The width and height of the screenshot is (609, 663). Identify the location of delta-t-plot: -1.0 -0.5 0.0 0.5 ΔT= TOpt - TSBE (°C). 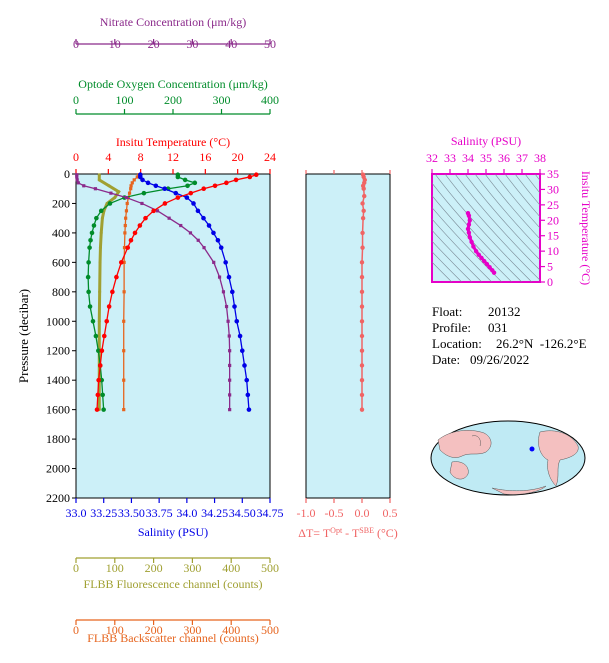
(347, 355).